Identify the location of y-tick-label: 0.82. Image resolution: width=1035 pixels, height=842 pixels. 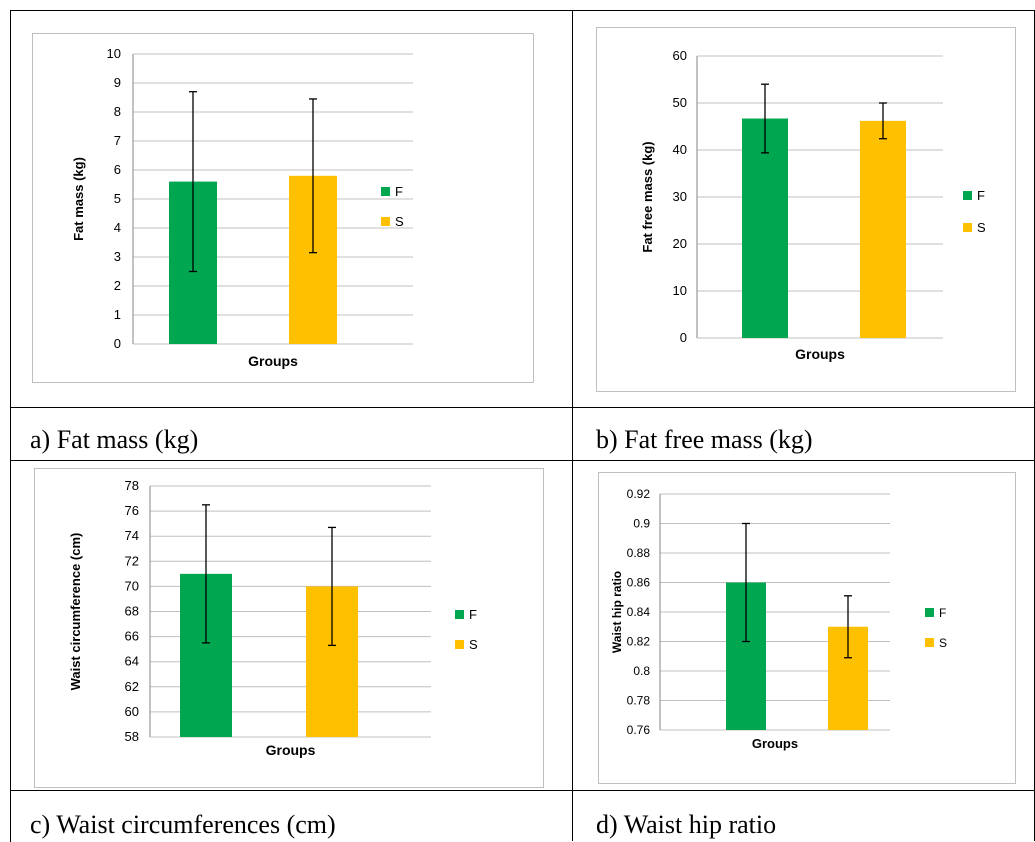
(639, 642).